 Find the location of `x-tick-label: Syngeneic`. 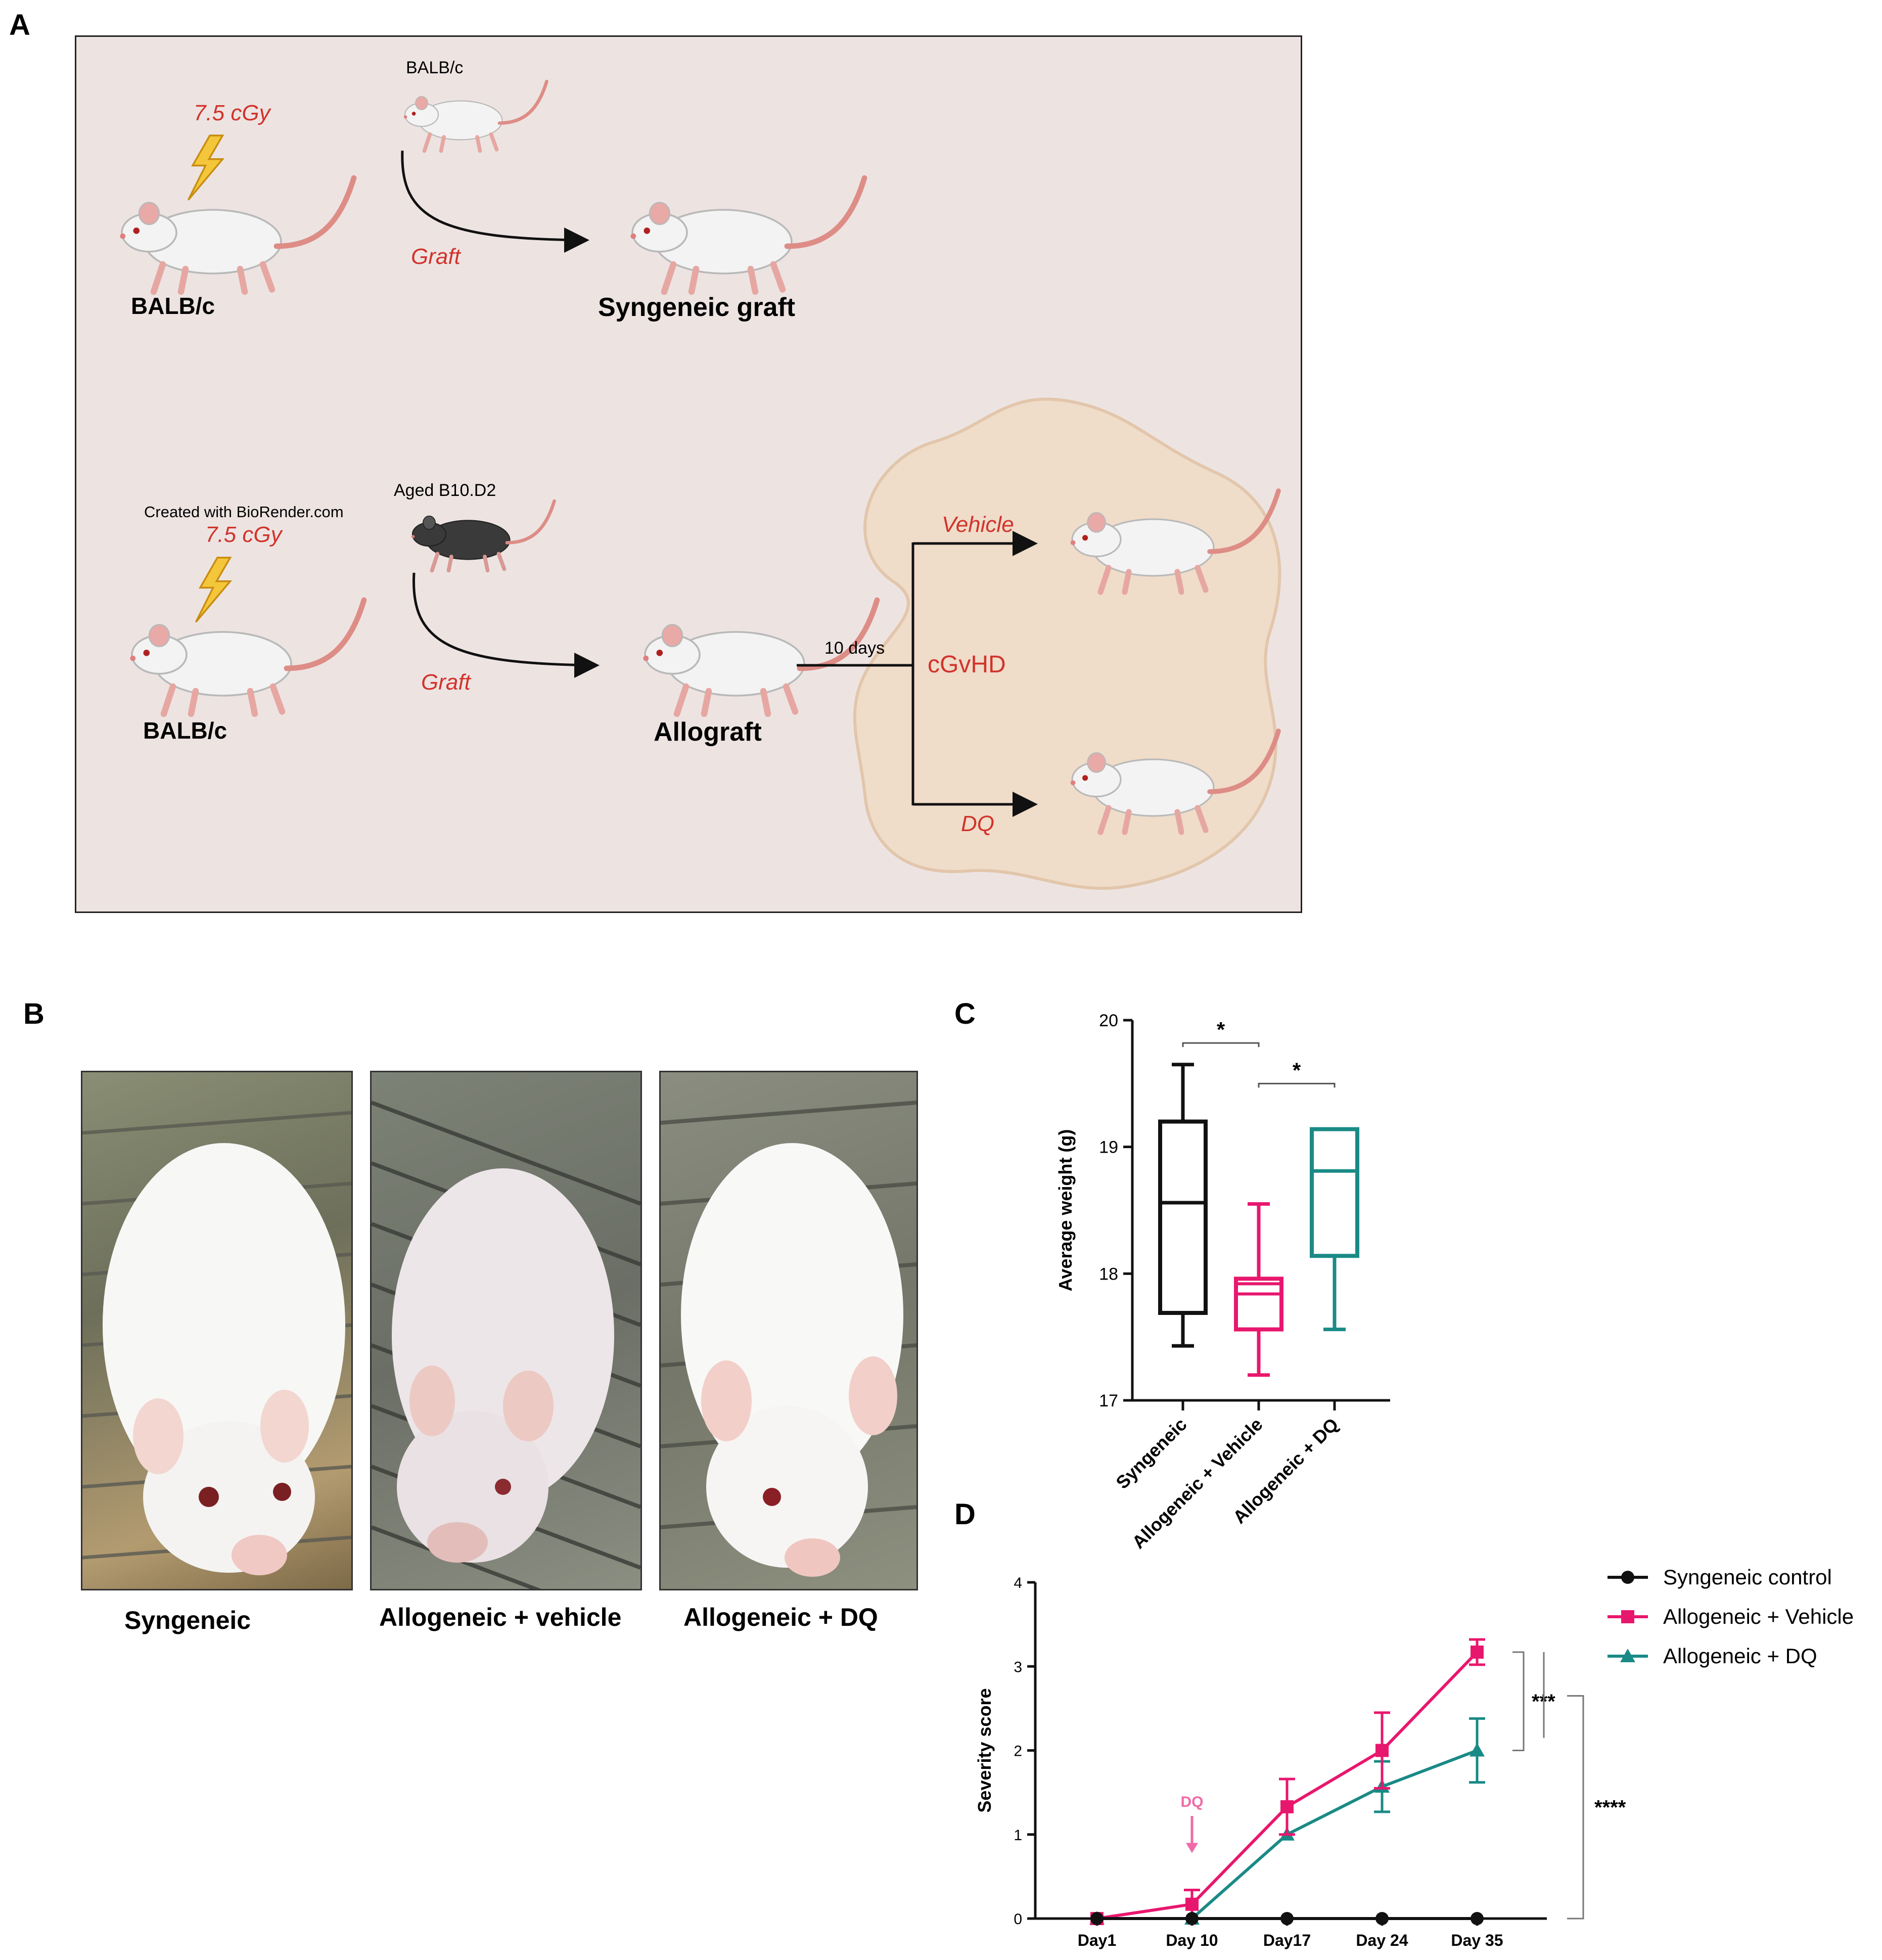

x-tick-label: Syngeneic is located at coordinates (1151, 1453).